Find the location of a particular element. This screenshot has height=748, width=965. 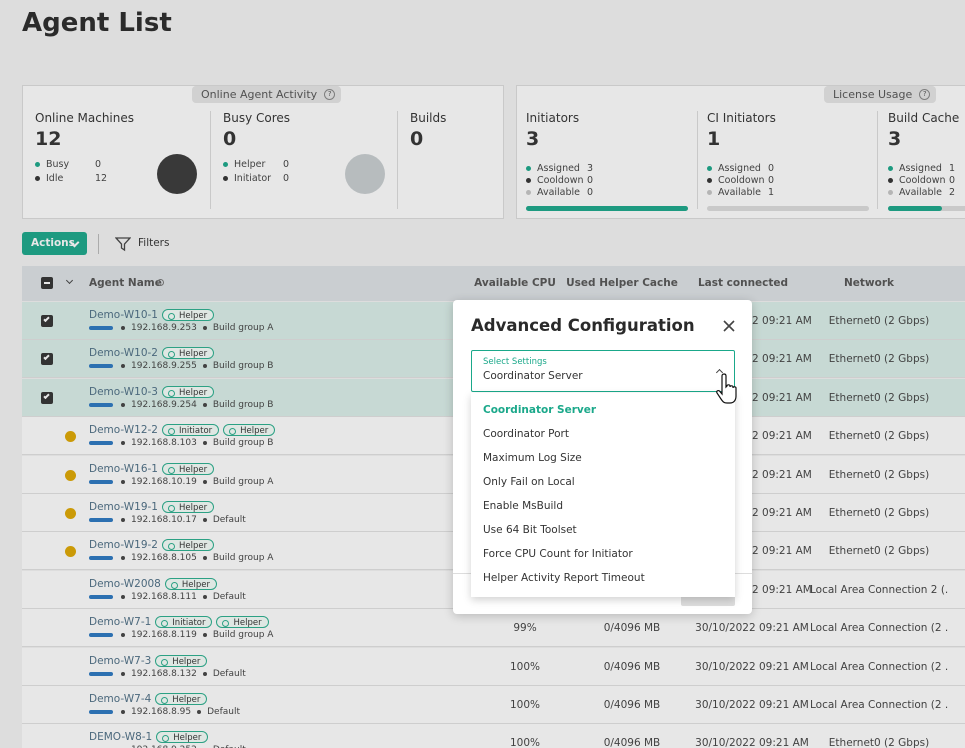

progress-bar is located at coordinates (607, 208).